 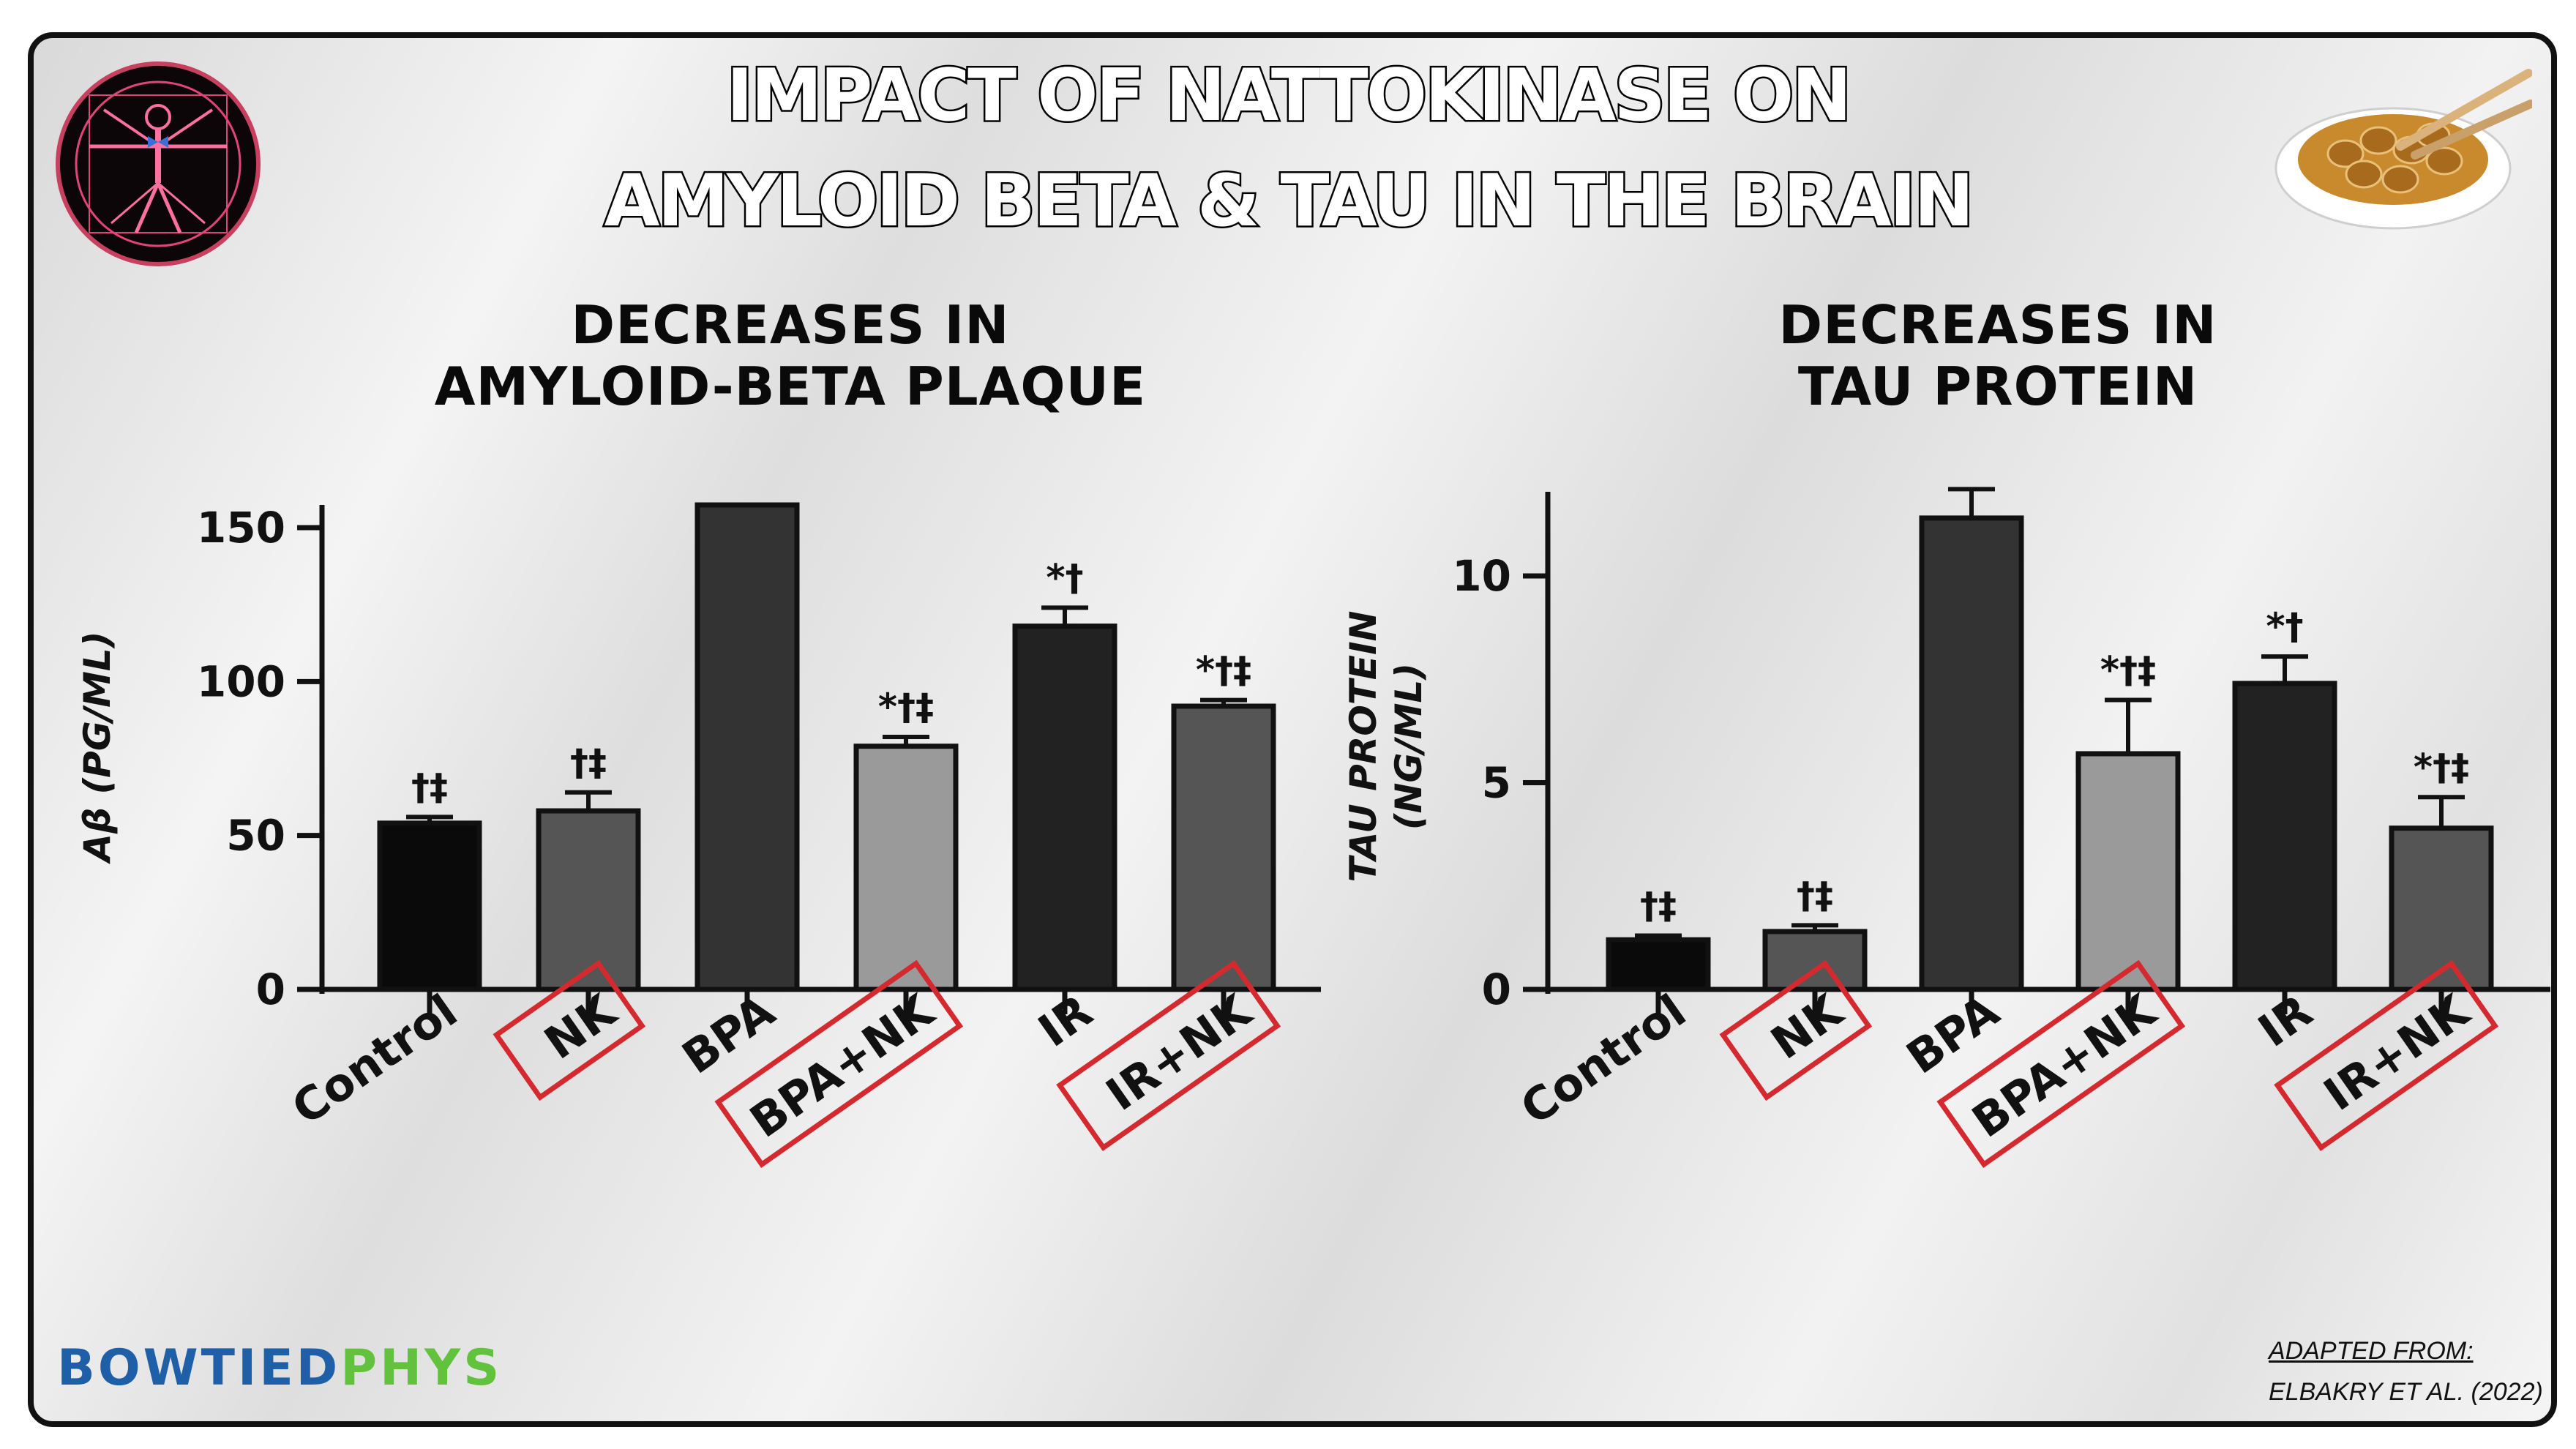 What do you see at coordinates (1997, 325) in the screenshot?
I see `right-subtitle-line1: DECREASES IN` at bounding box center [1997, 325].